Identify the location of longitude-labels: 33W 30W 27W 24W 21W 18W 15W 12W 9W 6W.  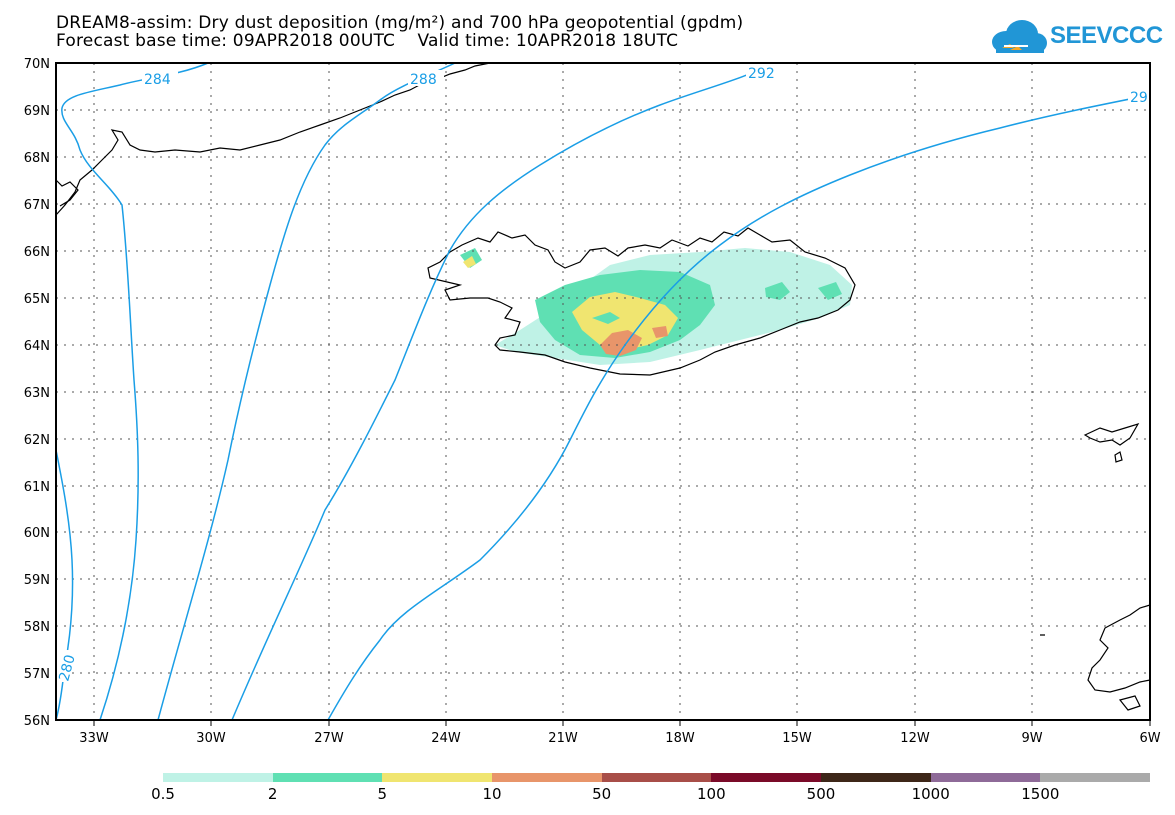
(619, 738).